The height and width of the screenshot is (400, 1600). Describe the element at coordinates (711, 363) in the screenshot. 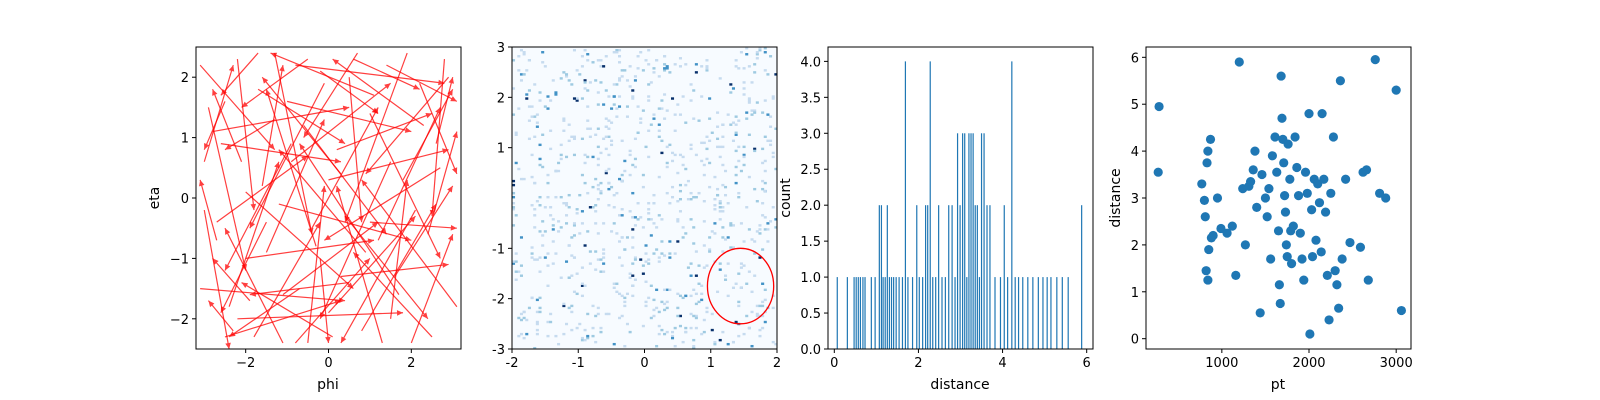

I see `x-tick-label: 1` at that location.